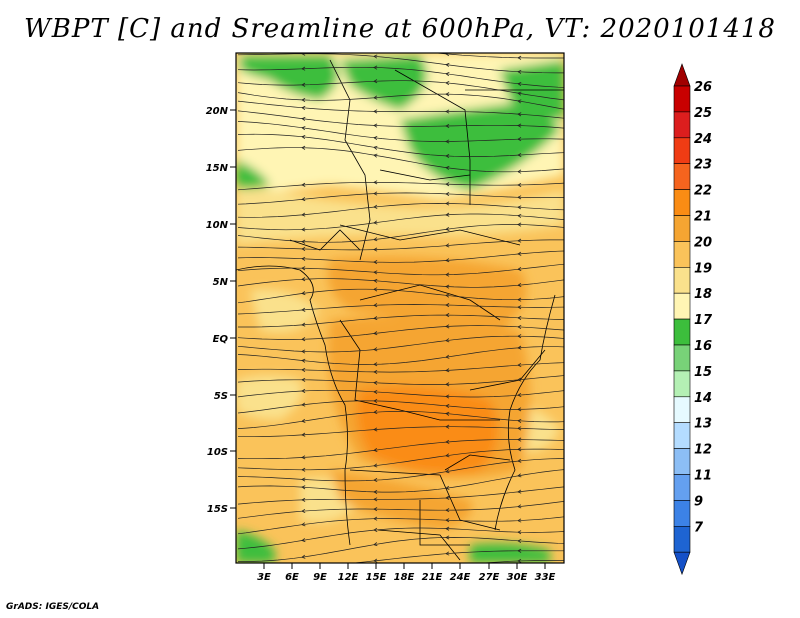 The height and width of the screenshot is (618, 800). I want to click on streamline, so click(498, 56).